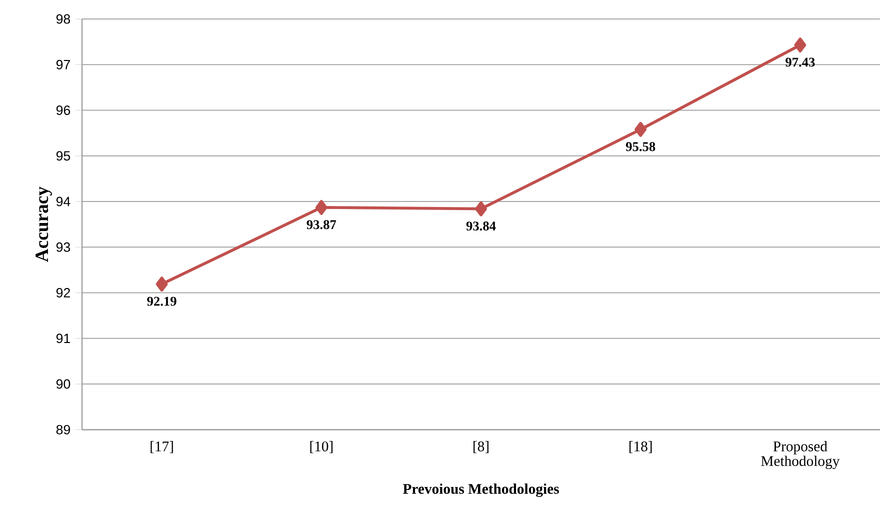 This screenshot has width=882, height=507. I want to click on y-tick-label: 93, so click(63, 247).